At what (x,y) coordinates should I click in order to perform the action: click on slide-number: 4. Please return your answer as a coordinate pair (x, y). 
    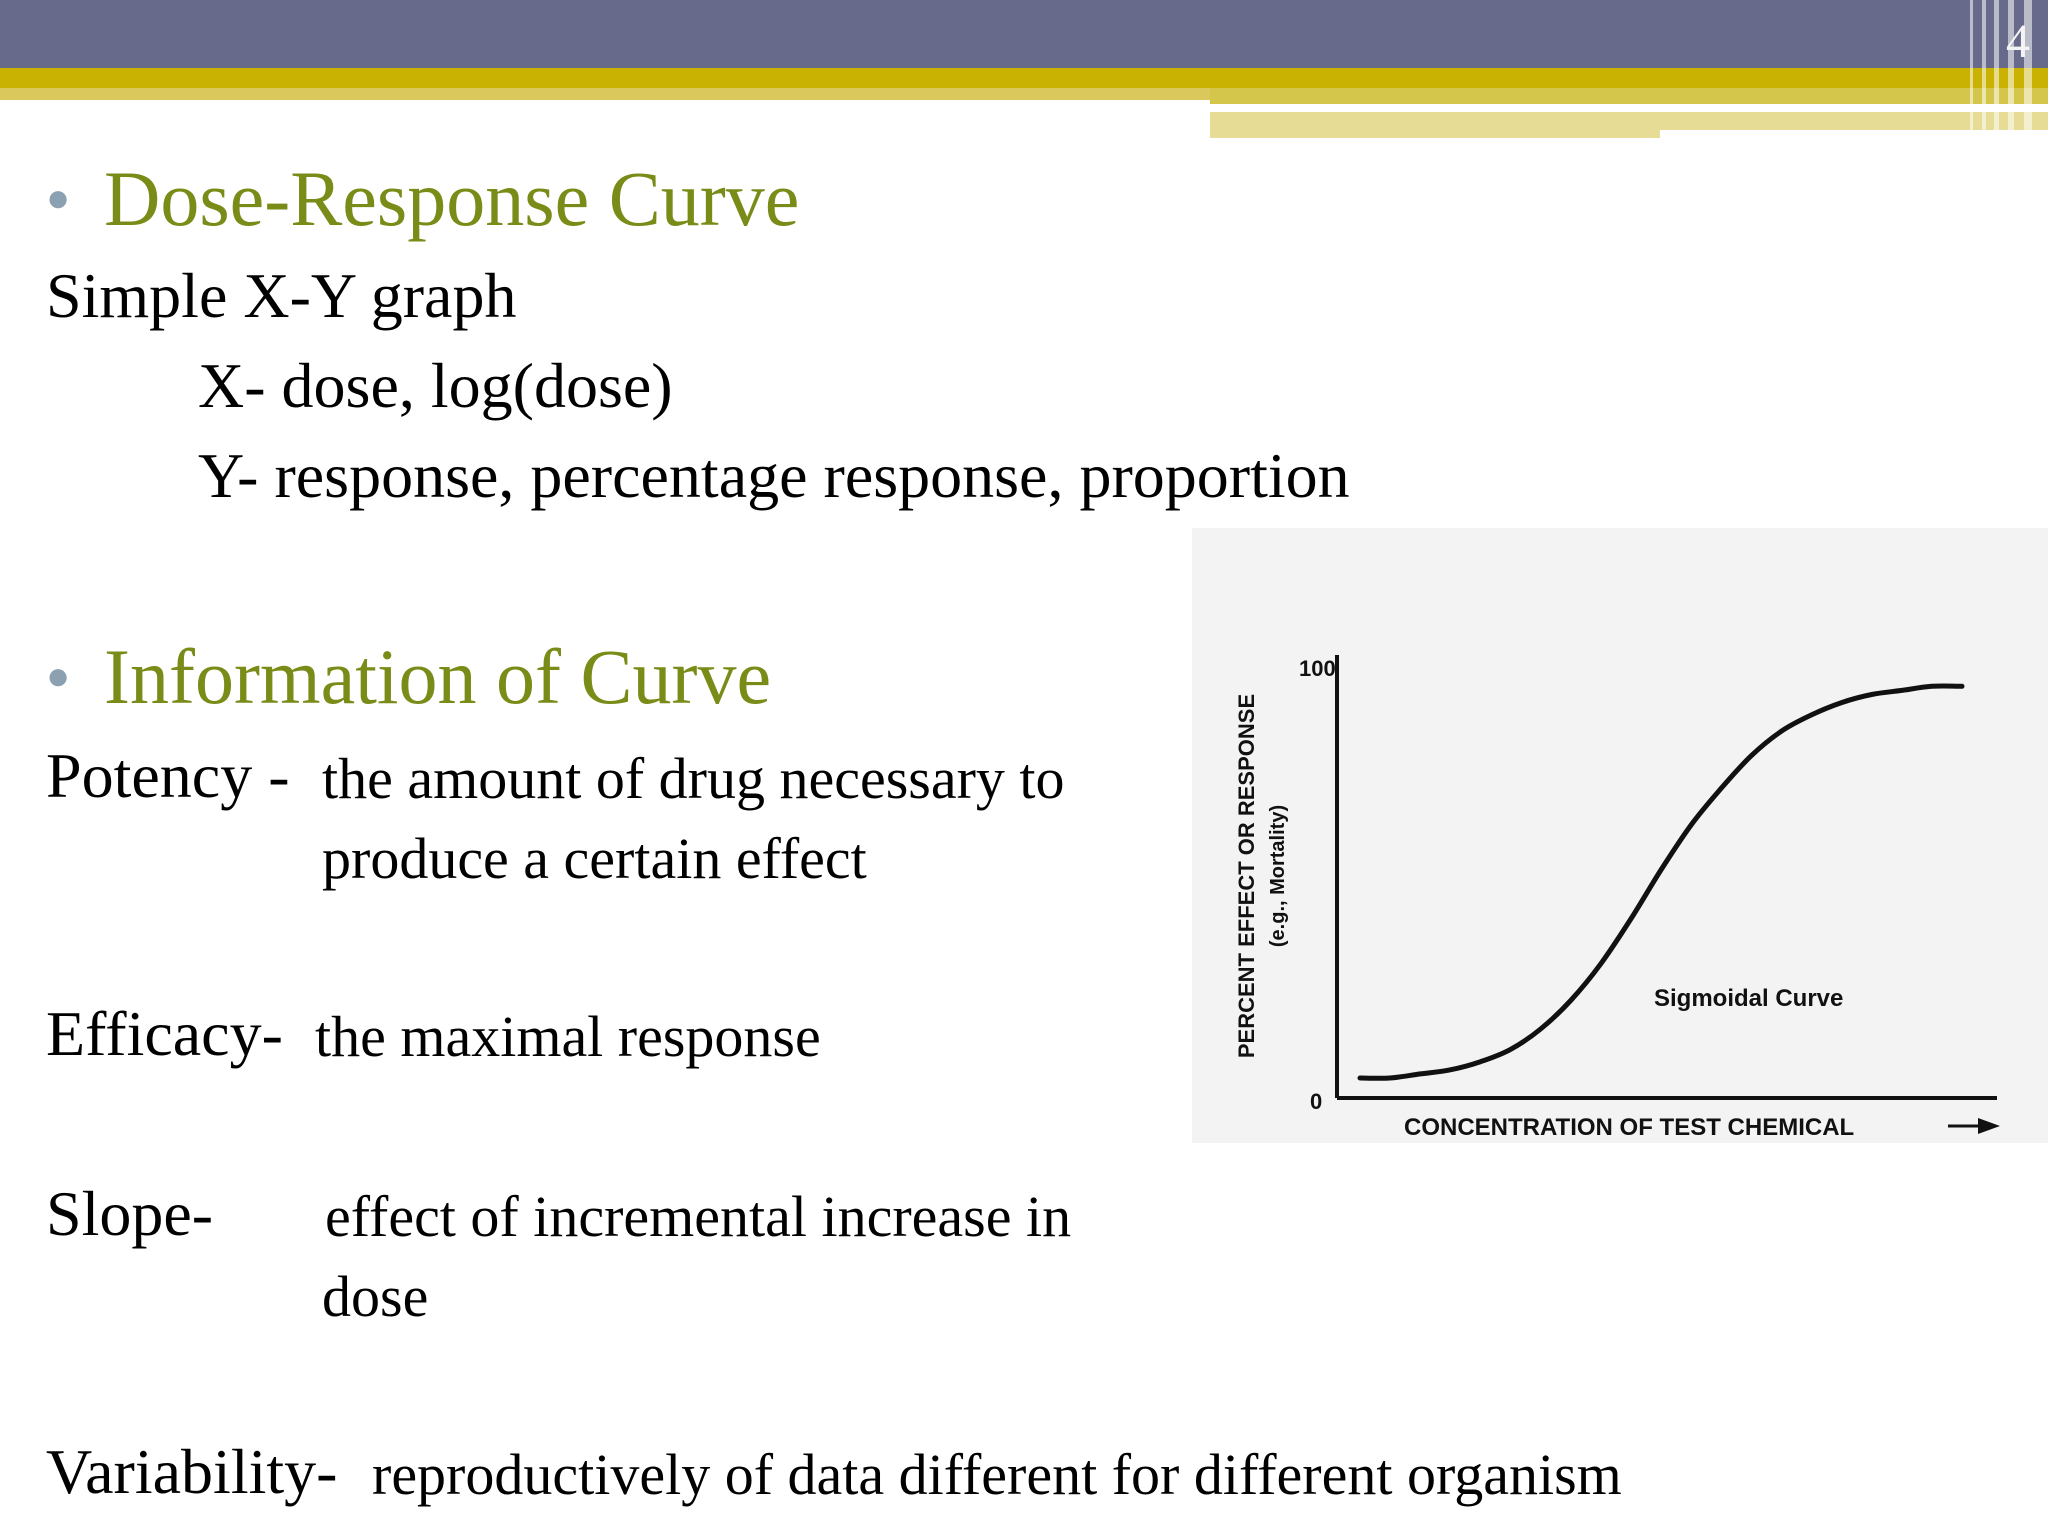
    Looking at the image, I should click on (2018, 41).